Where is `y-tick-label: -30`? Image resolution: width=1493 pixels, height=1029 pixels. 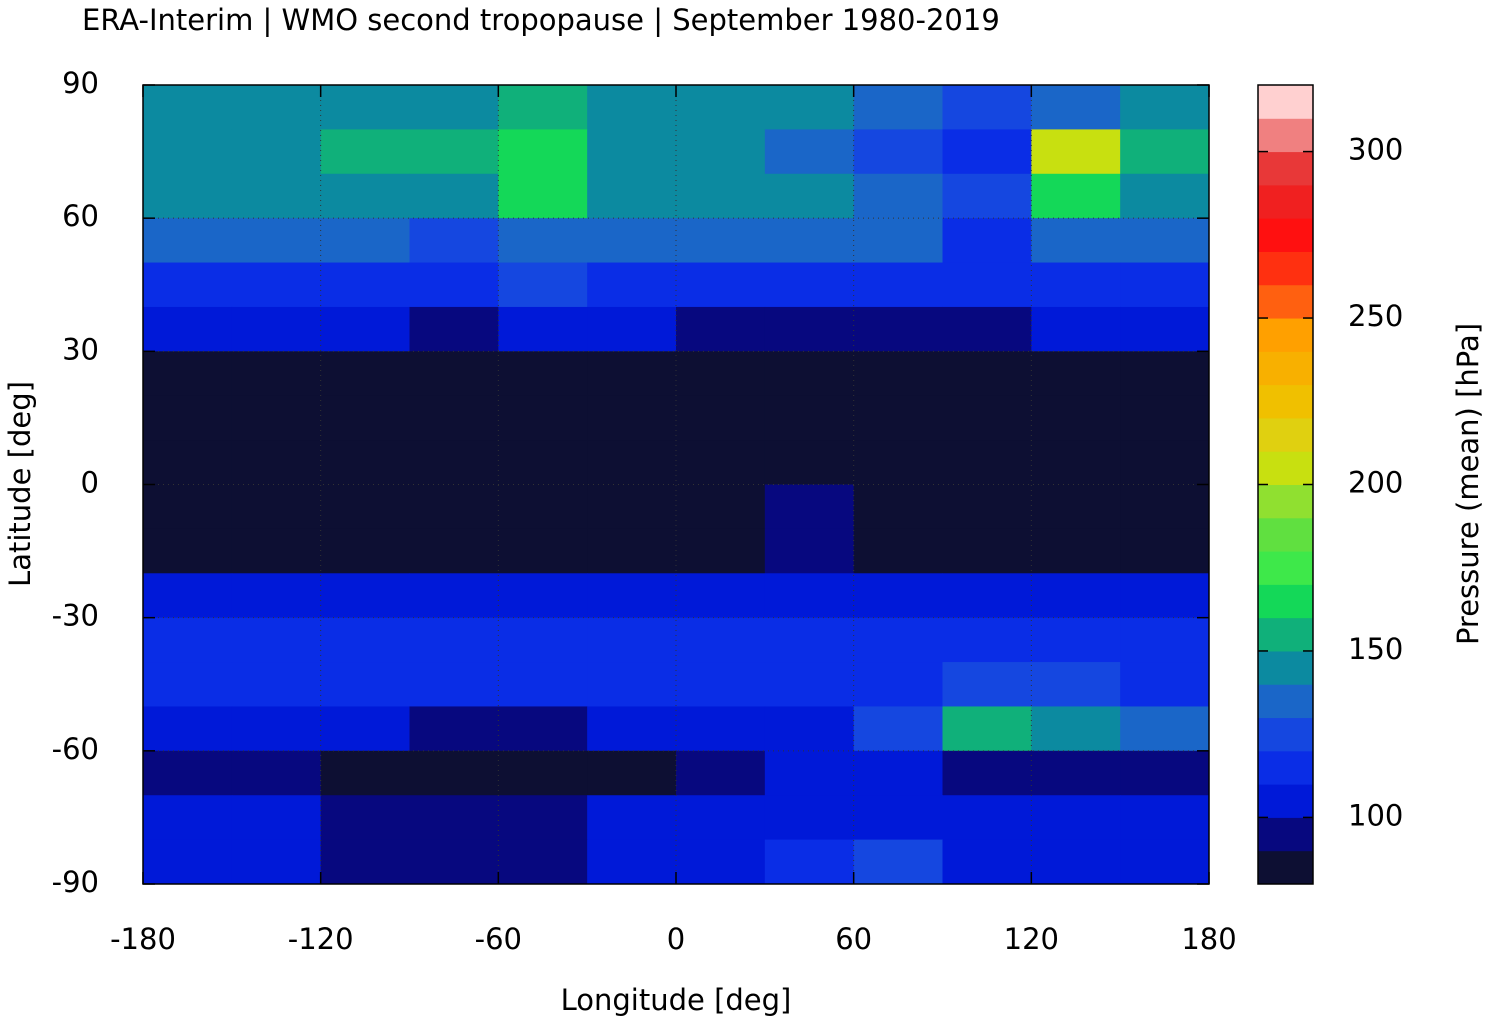
y-tick-label: -30 is located at coordinates (75, 616).